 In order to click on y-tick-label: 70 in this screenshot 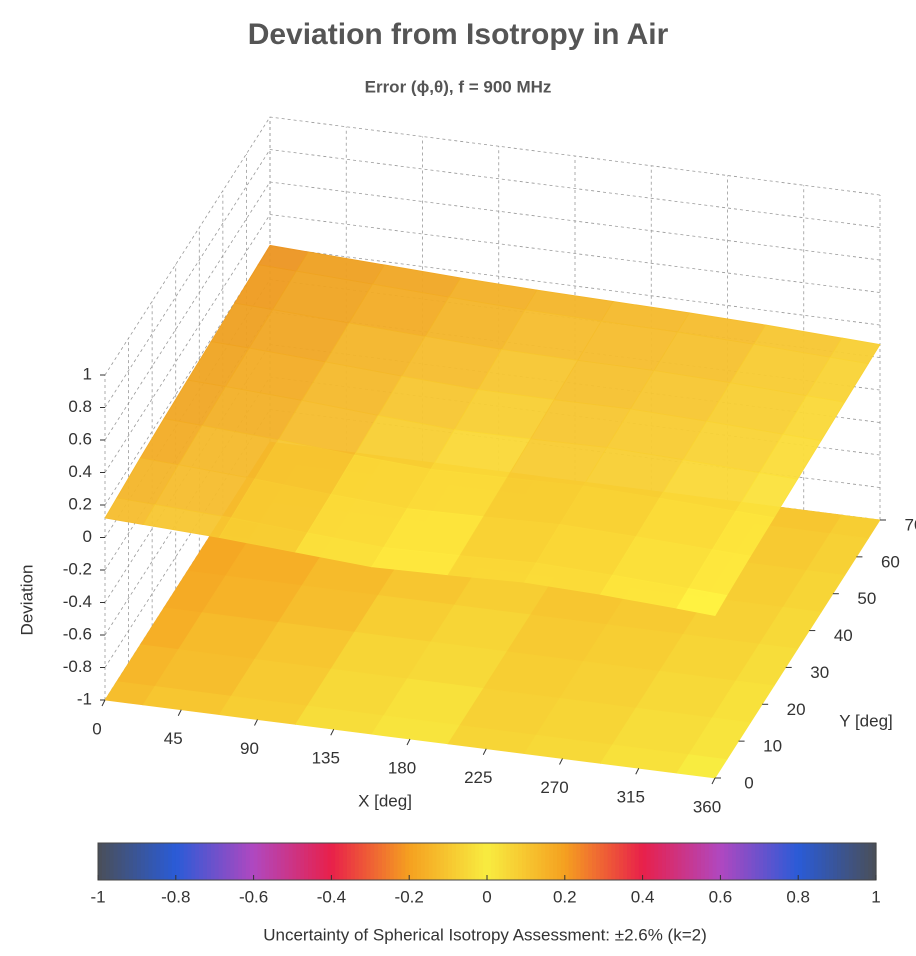, I will do `click(910, 524)`.